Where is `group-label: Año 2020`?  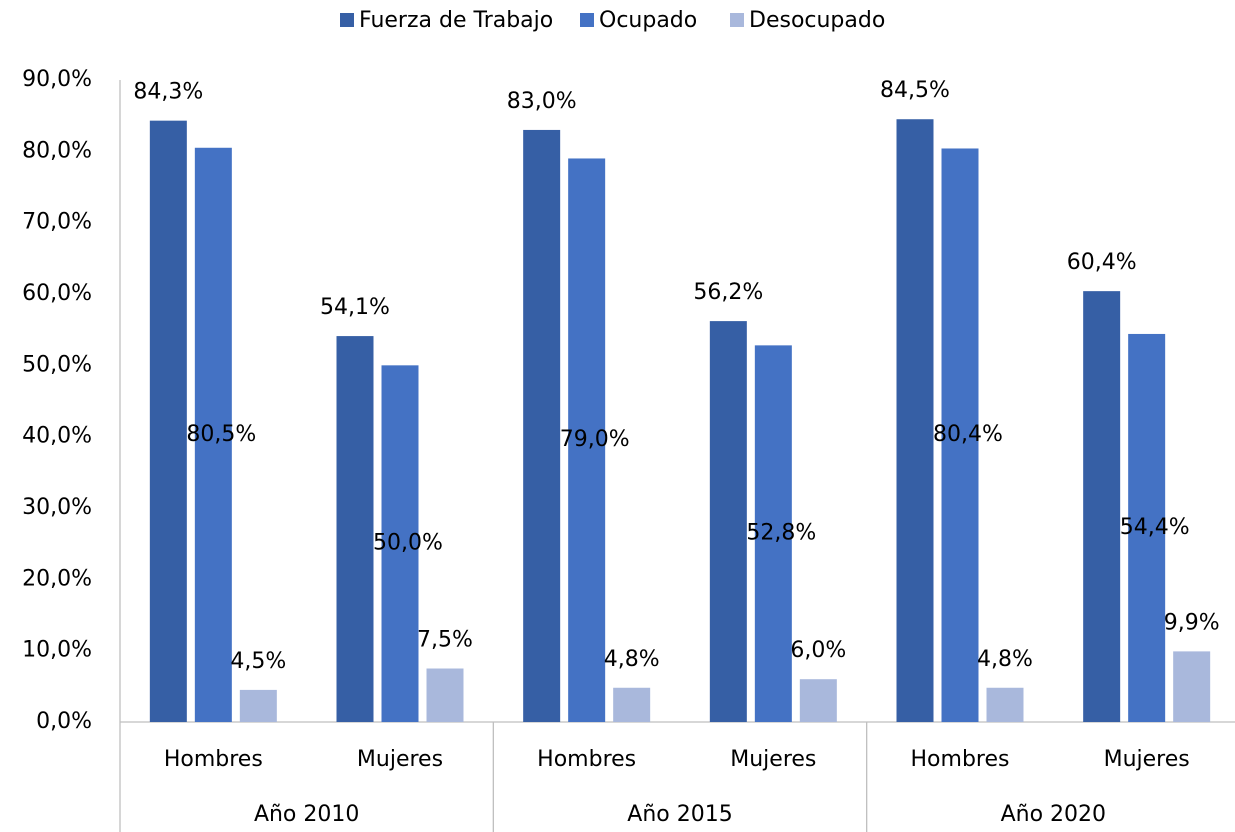 group-label: Año 2020 is located at coordinates (1053, 814).